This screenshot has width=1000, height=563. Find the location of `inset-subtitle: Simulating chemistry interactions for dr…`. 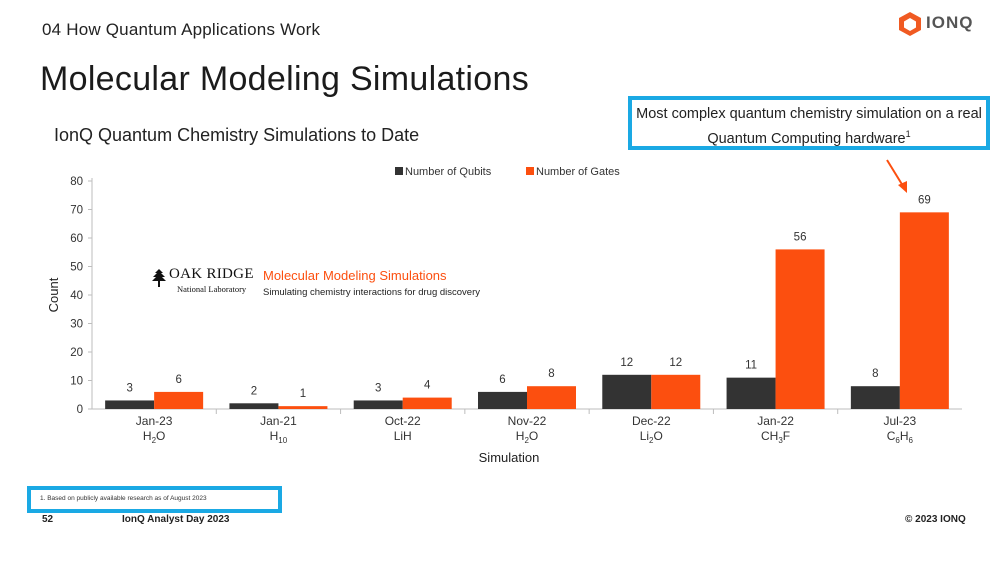

inset-subtitle: Simulating chemistry interactions for dr… is located at coordinates (372, 292).